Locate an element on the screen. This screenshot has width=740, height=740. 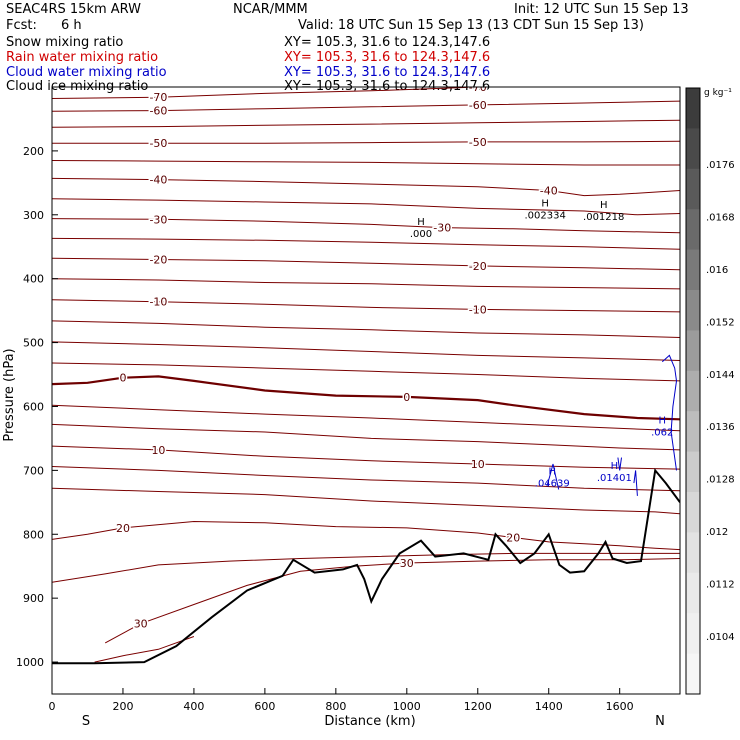
y-tick-label: 300 is located at coordinates (33, 215).